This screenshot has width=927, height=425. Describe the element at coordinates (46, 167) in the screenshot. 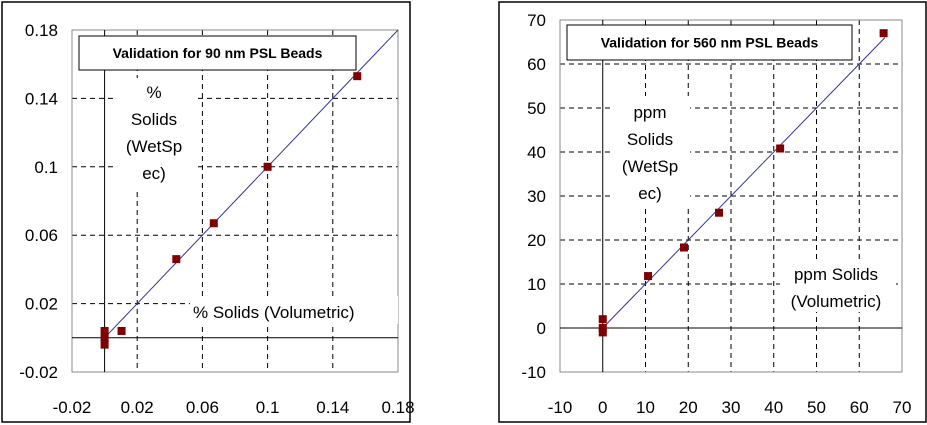

I see `y-tick-label: 0.1` at that location.